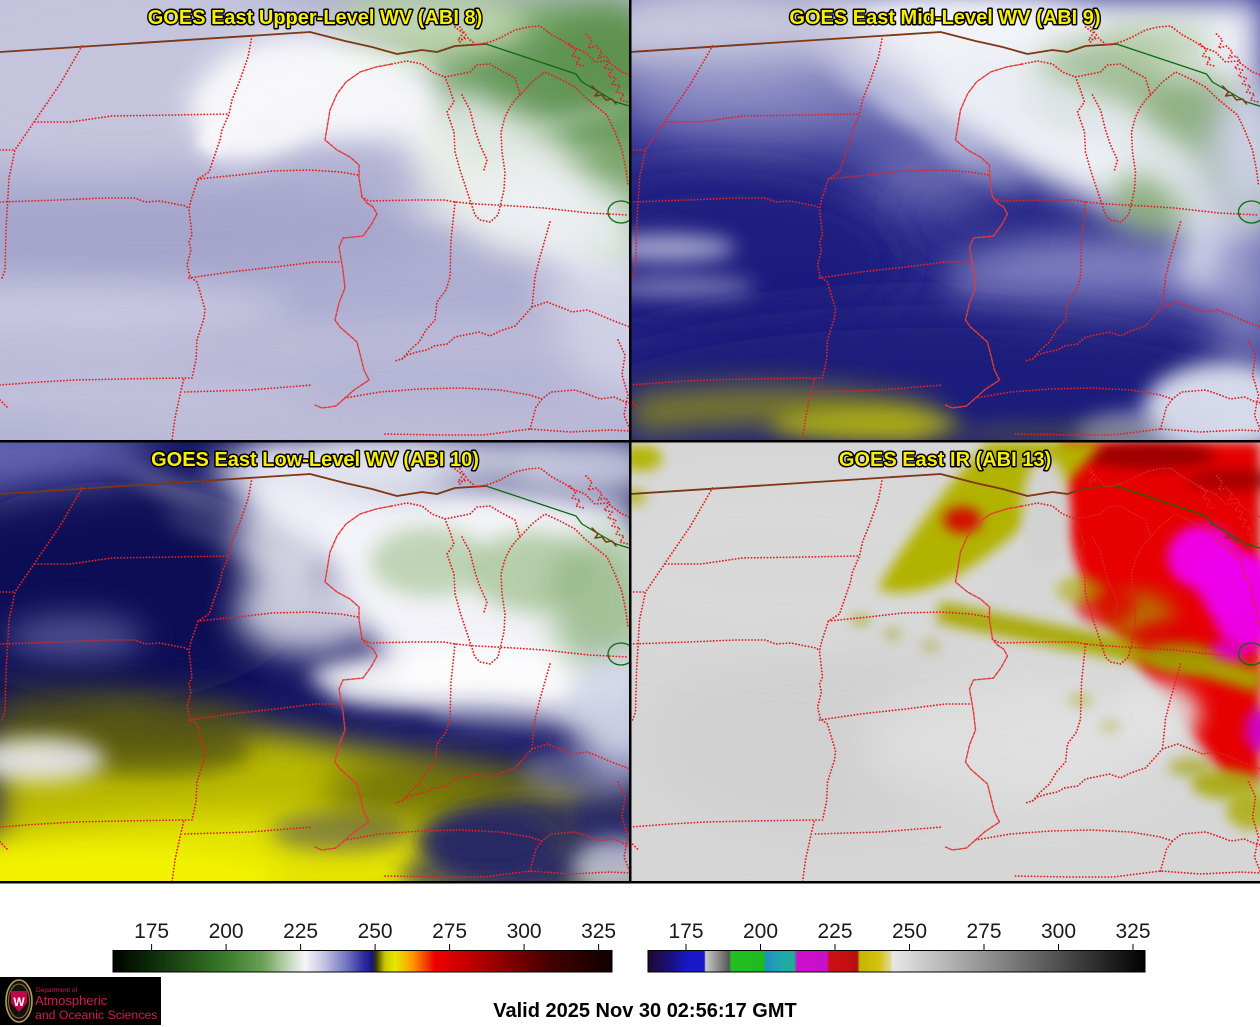 The width and height of the screenshot is (1260, 1027). What do you see at coordinates (71, 1000) in the screenshot?
I see `svg-text: Atmospheric` at bounding box center [71, 1000].